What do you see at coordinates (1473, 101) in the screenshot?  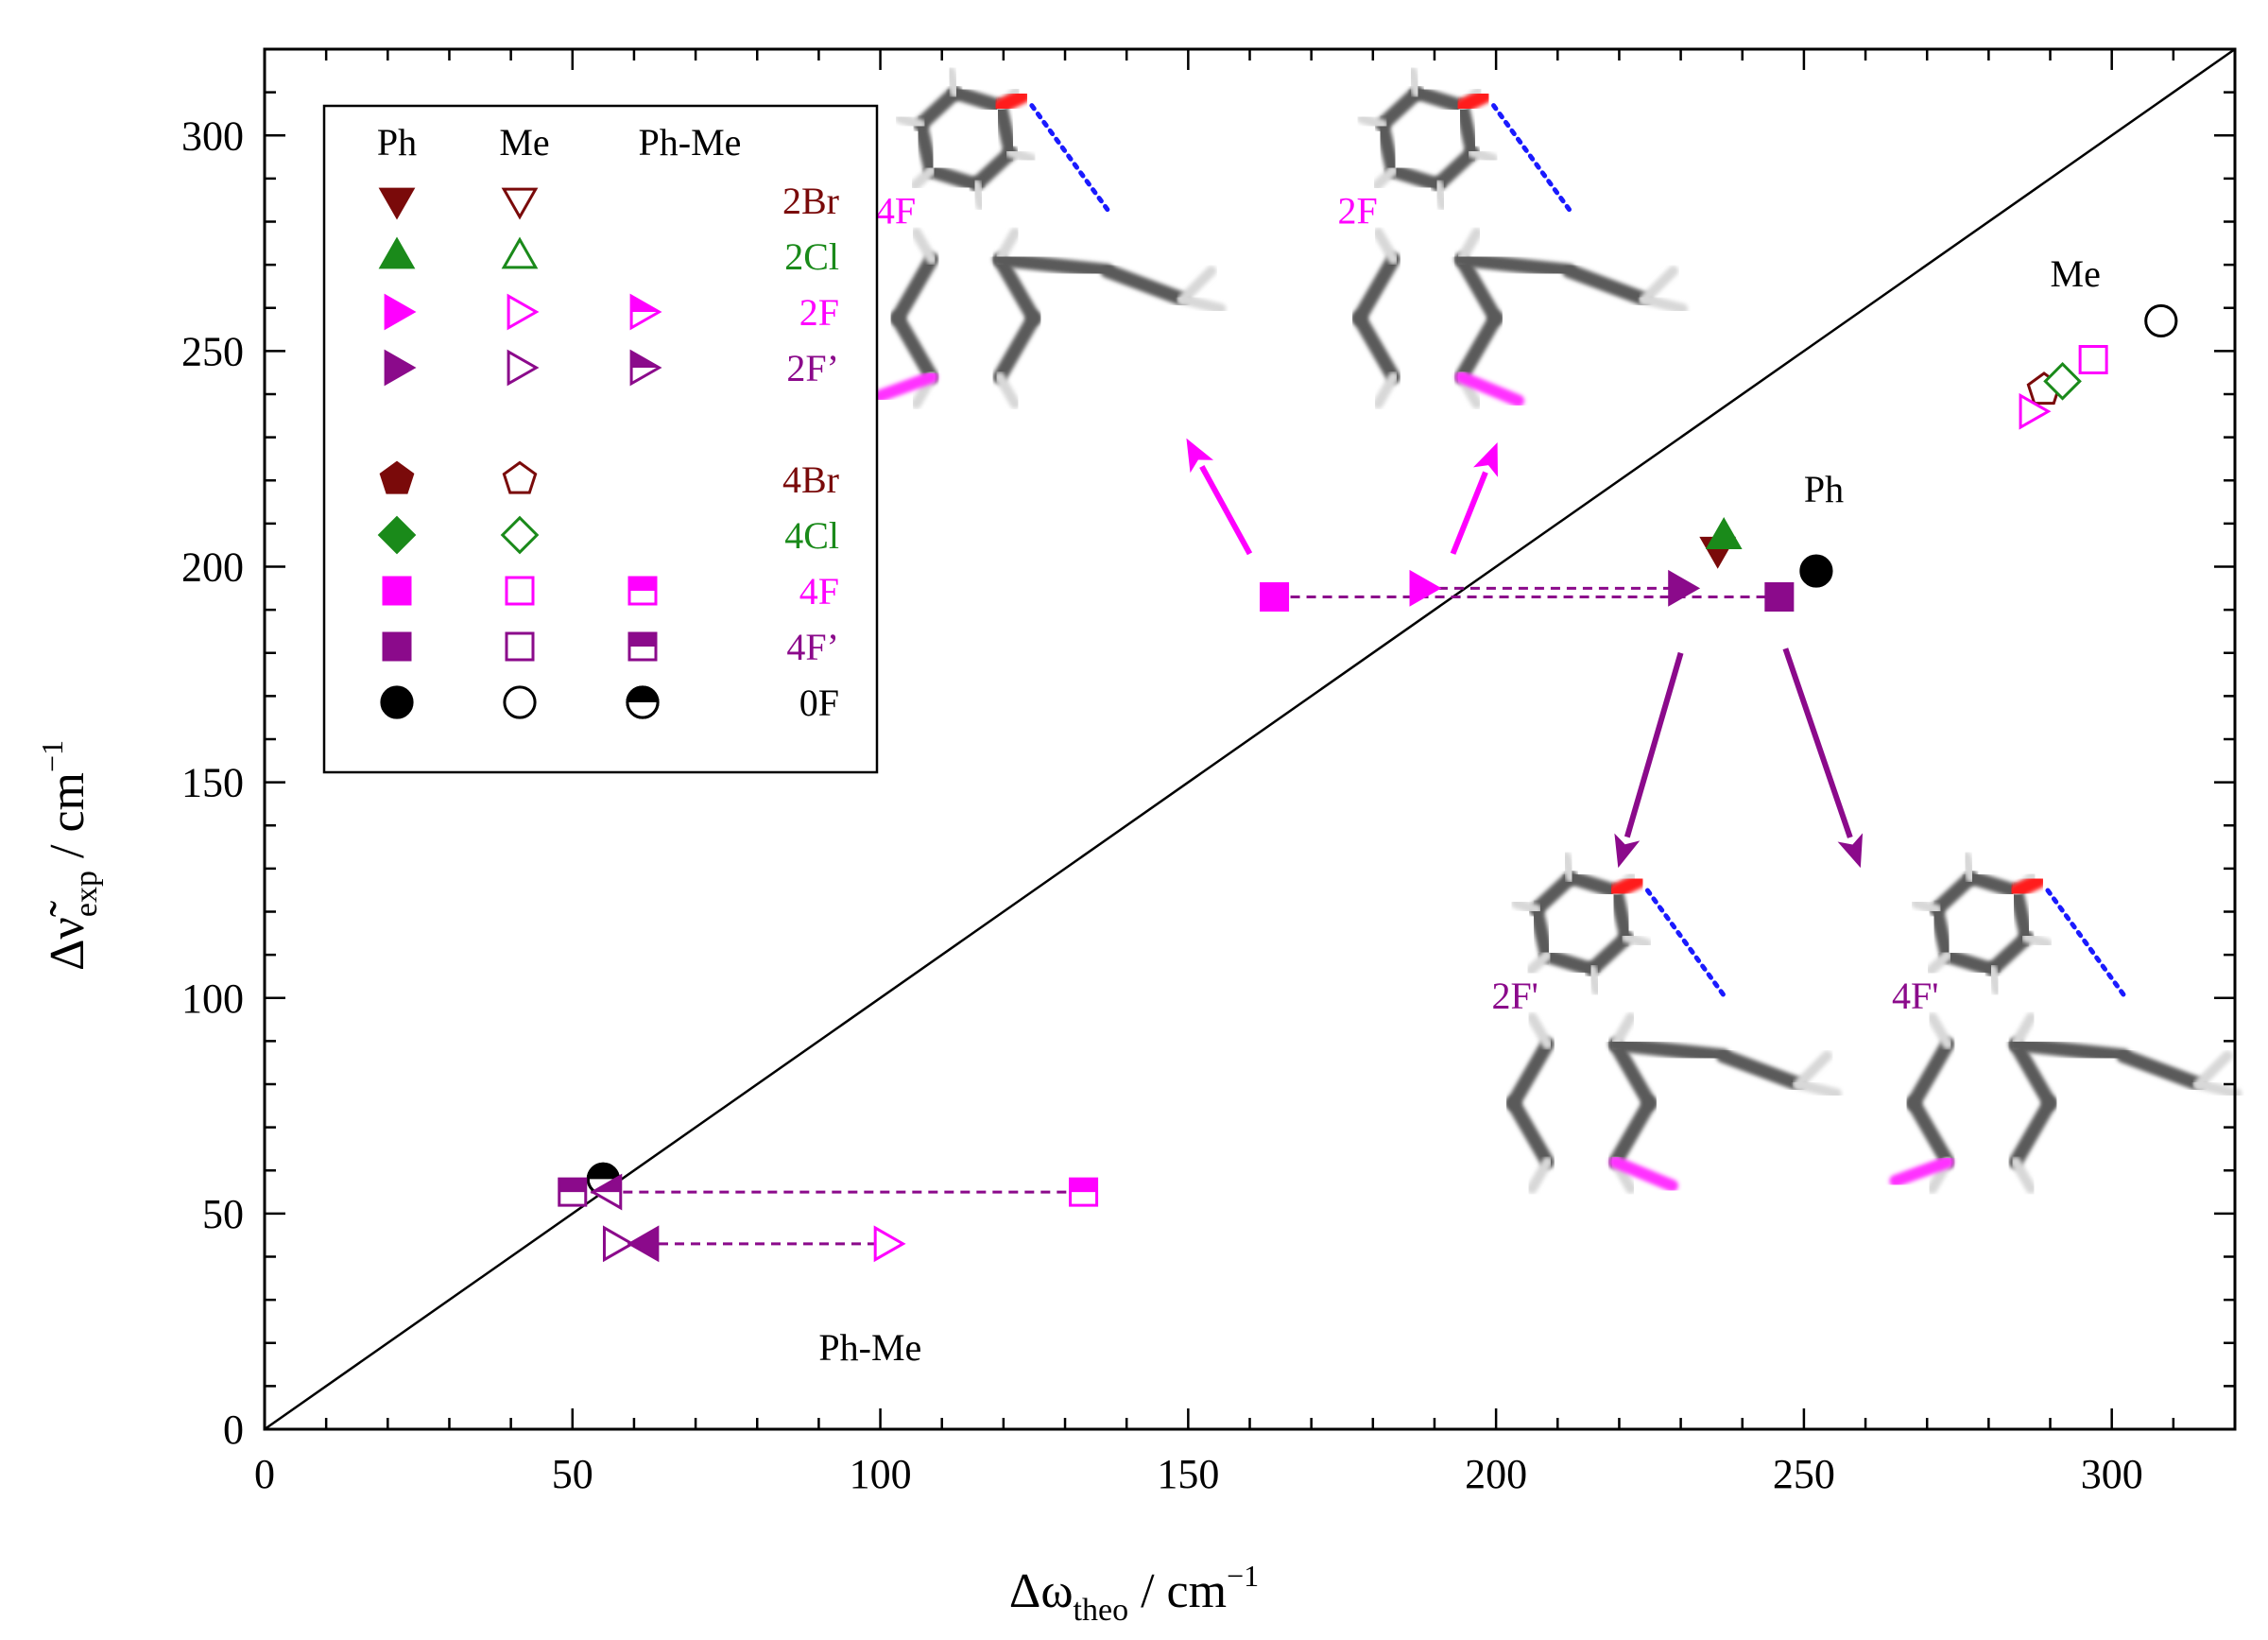 I see `oh-bond` at bounding box center [1473, 101].